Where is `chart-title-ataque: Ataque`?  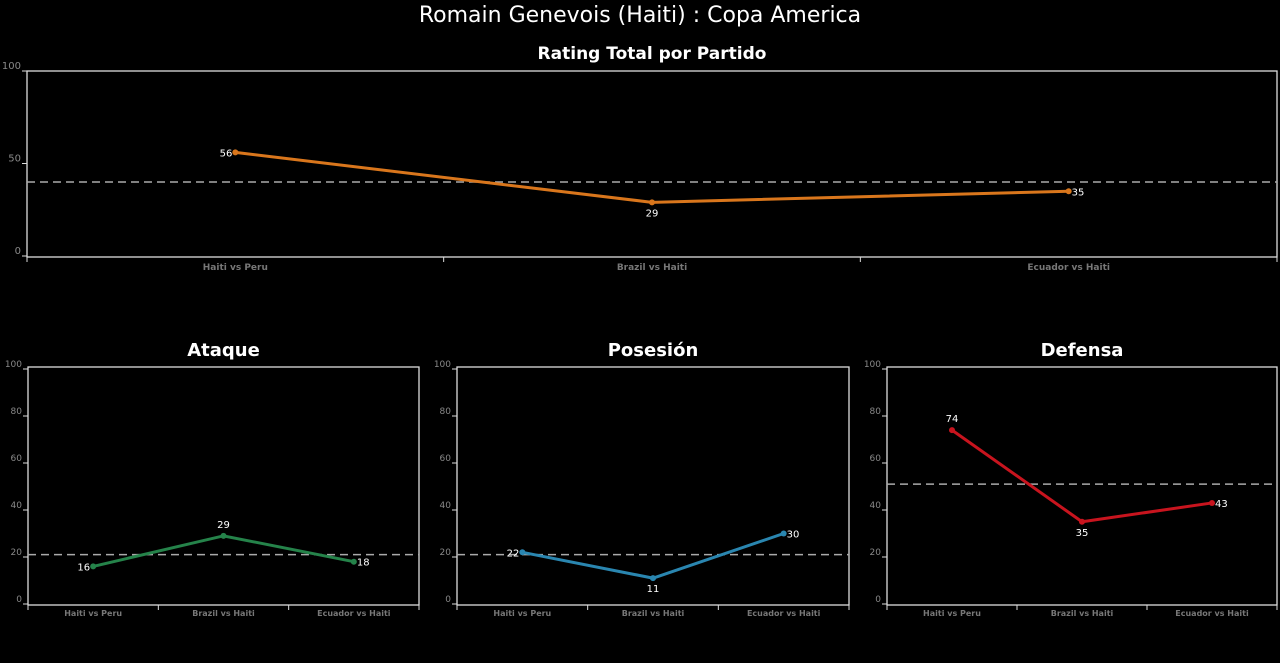
chart-title-ataque: Ataque is located at coordinates (223, 350).